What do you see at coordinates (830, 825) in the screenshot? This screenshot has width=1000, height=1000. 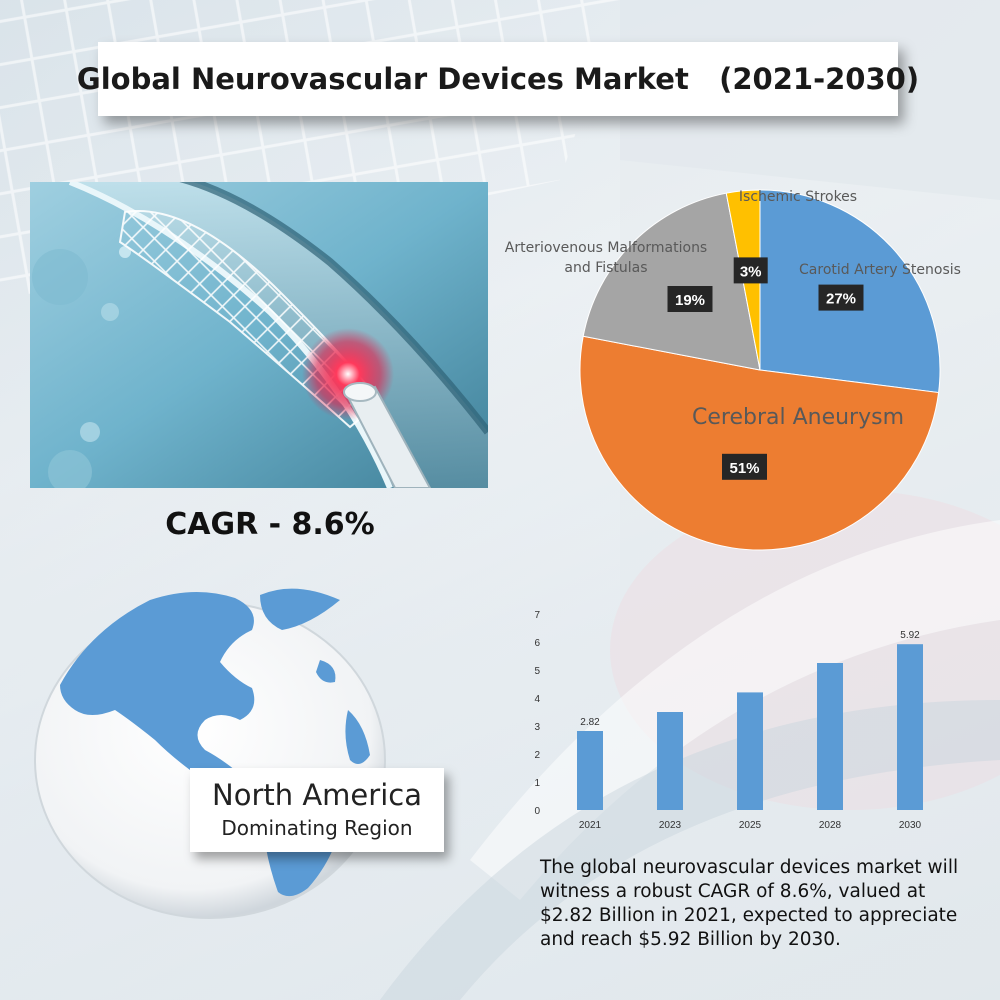 I see `x-tick-label: 2028` at bounding box center [830, 825].